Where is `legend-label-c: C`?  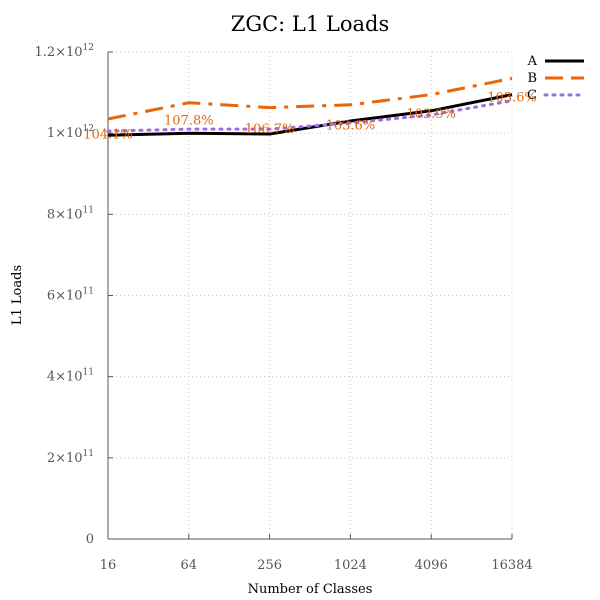
legend-label-c: C is located at coordinates (532, 95).